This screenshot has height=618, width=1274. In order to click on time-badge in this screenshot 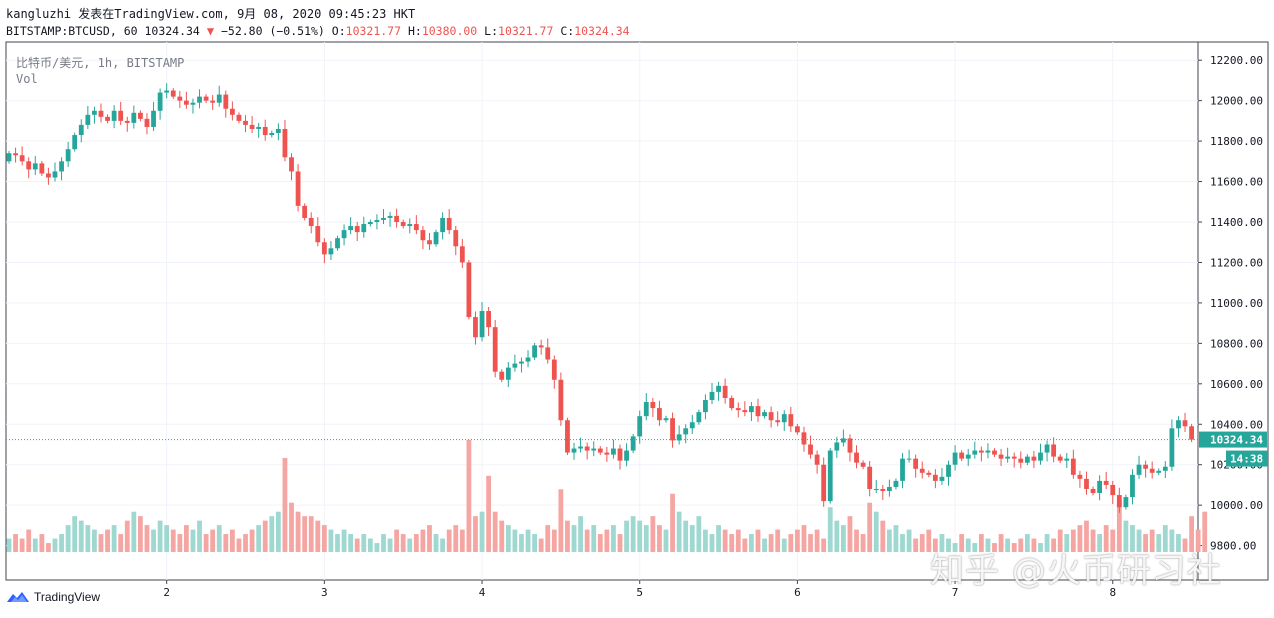, I will do `click(1247, 458)`.